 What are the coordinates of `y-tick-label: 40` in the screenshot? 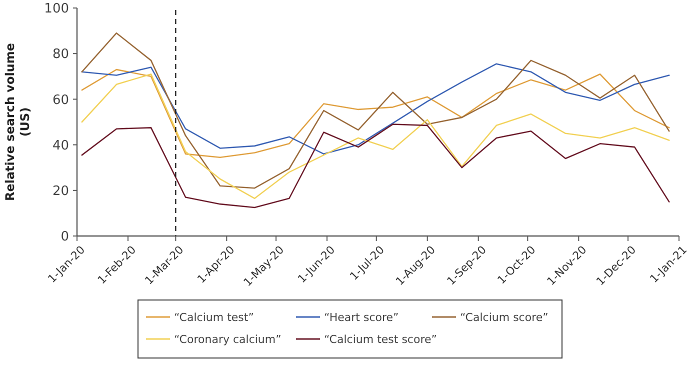 It's located at (60, 146).